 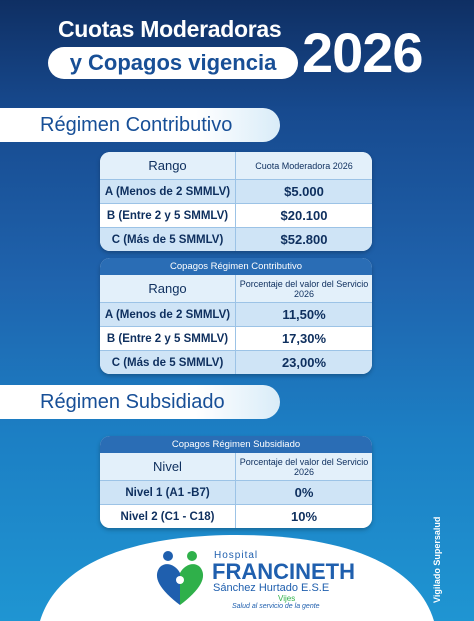 I want to click on cell: $20.100, so click(x=304, y=215).